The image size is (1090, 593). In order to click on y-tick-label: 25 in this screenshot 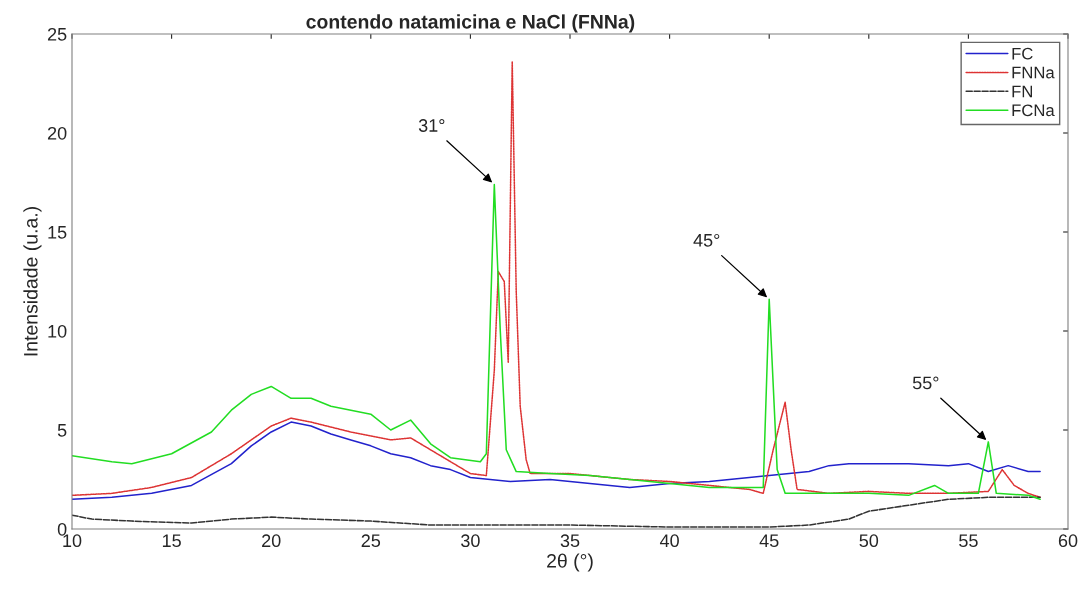, I will do `click(57, 34)`.